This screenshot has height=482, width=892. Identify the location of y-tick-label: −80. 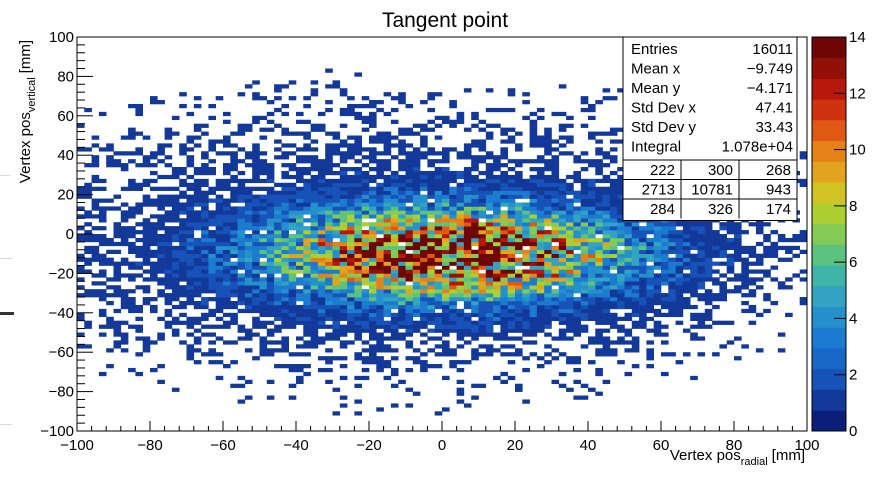
(61, 392).